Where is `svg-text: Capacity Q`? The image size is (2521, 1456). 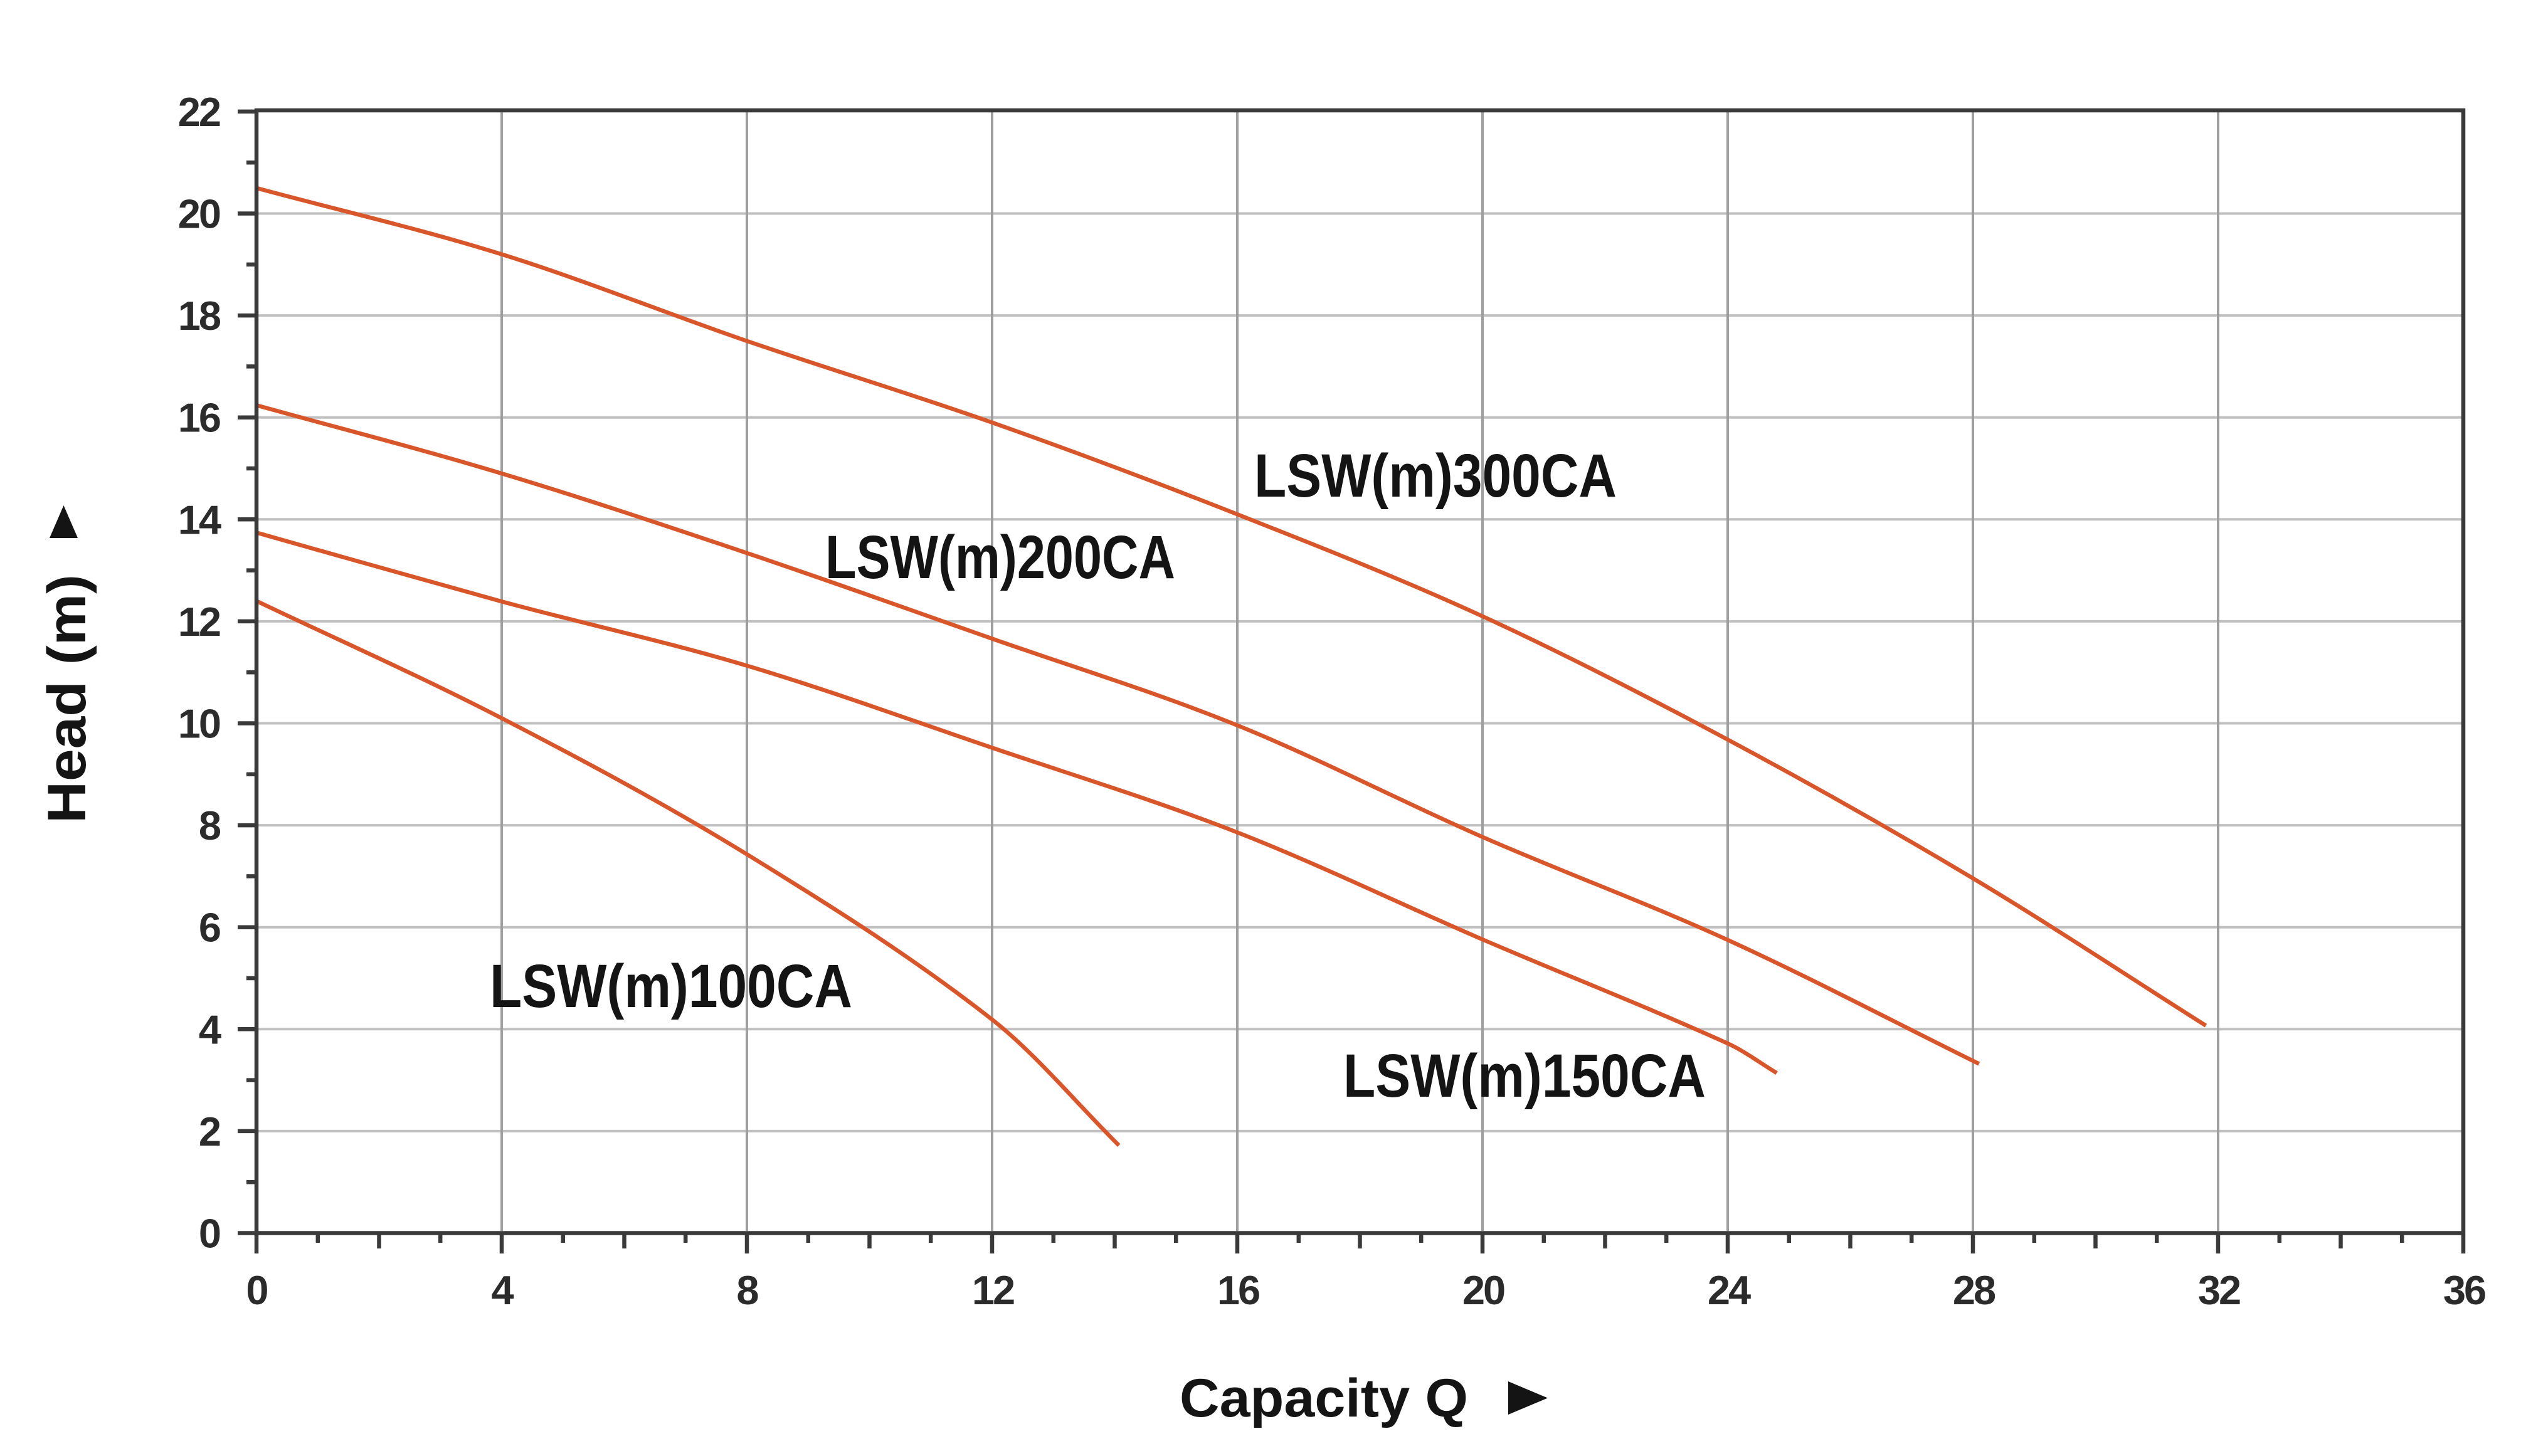 svg-text: Capacity Q is located at coordinates (1324, 1398).